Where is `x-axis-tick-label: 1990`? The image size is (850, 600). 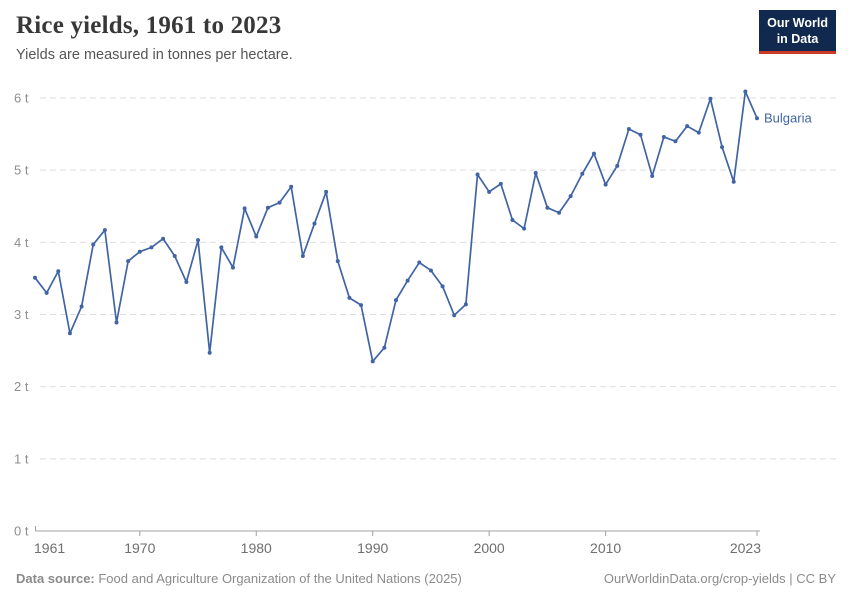
x-axis-tick-label: 1990 is located at coordinates (372, 548).